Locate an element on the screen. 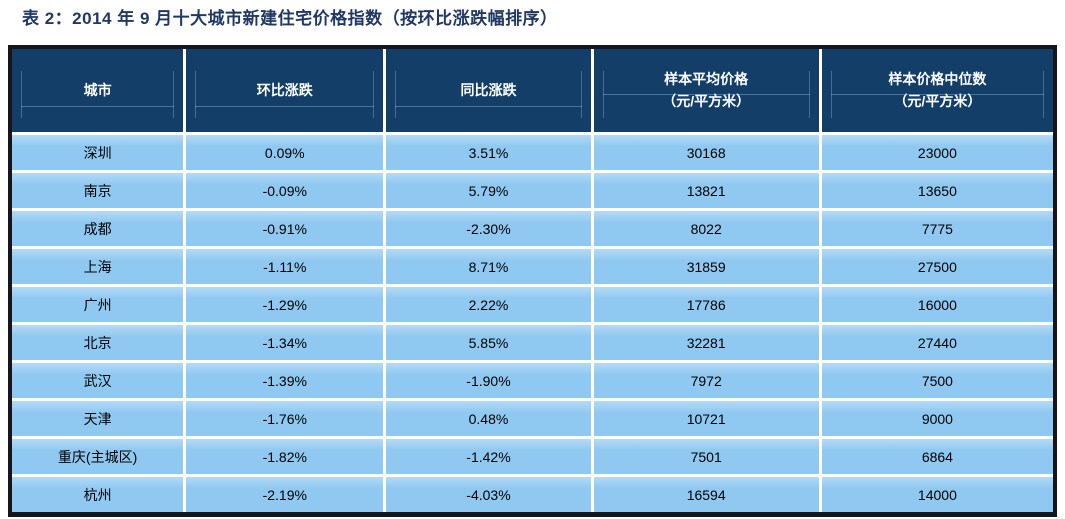 The height and width of the screenshot is (519, 1065). city-cell: 上海 is located at coordinates (98, 266).